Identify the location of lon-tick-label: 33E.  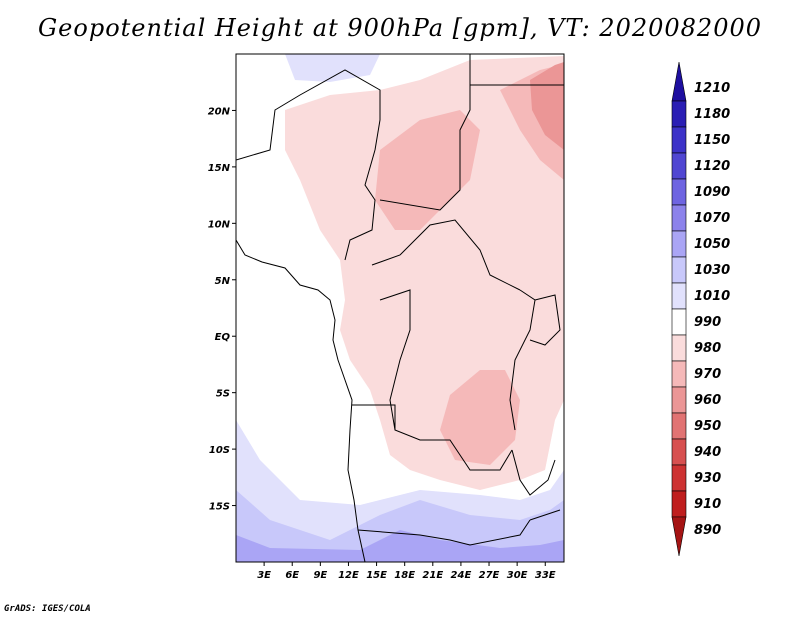
(545, 575).